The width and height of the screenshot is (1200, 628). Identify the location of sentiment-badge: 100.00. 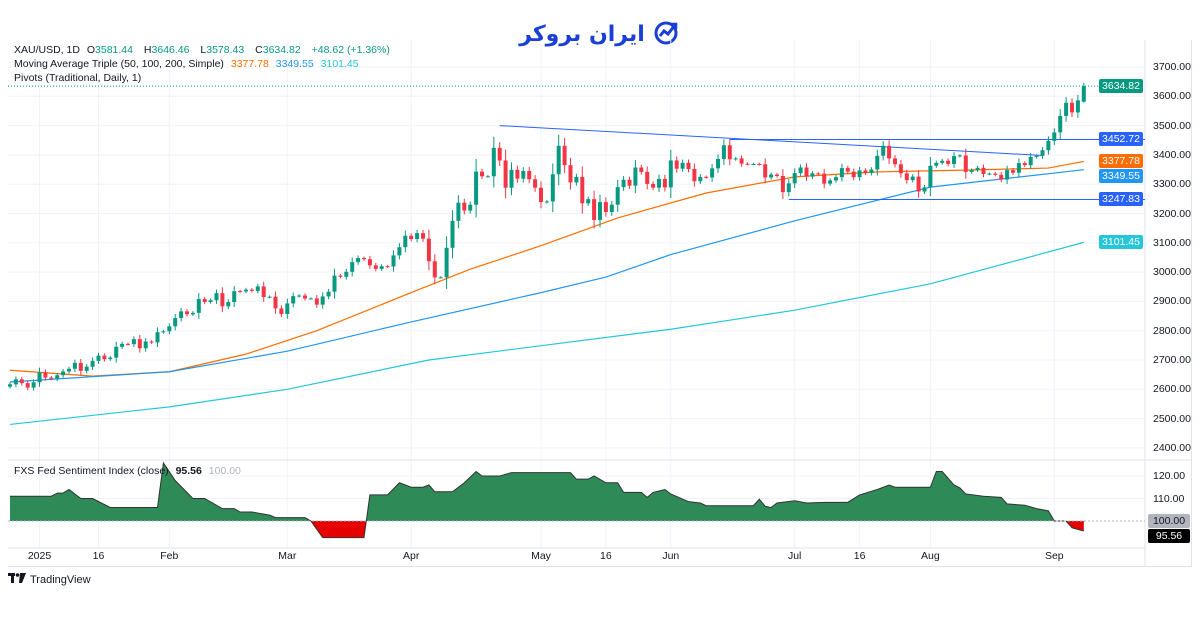
(1169, 521).